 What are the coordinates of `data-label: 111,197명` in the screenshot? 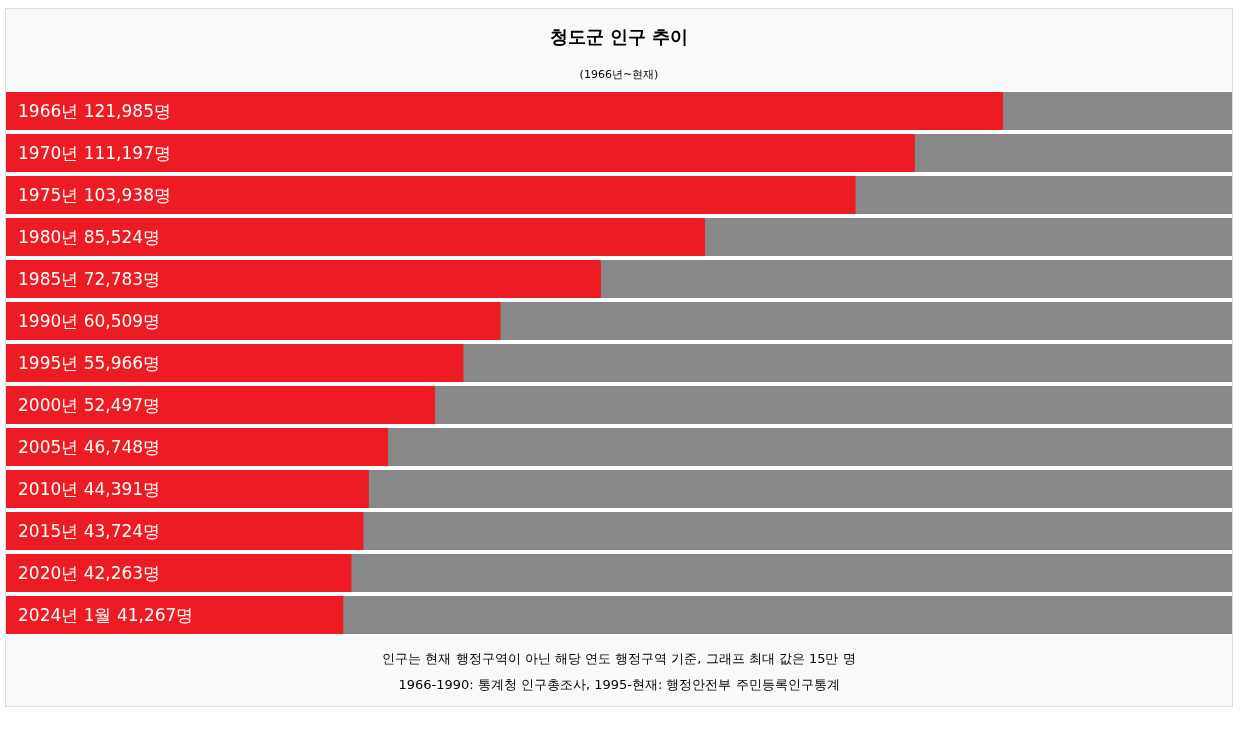 It's located at (127, 152).